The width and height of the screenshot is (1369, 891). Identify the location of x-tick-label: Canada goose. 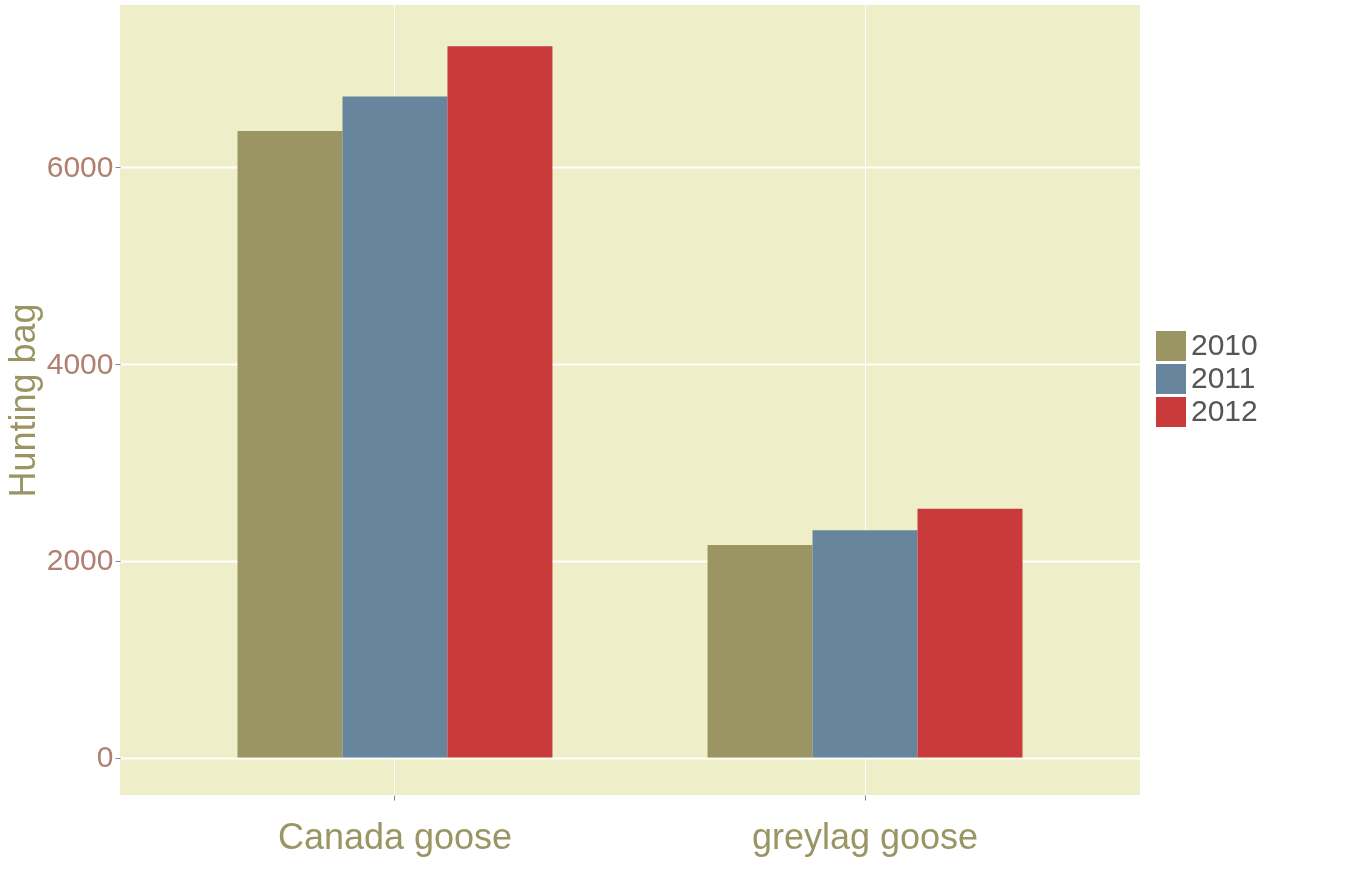
(395, 836).